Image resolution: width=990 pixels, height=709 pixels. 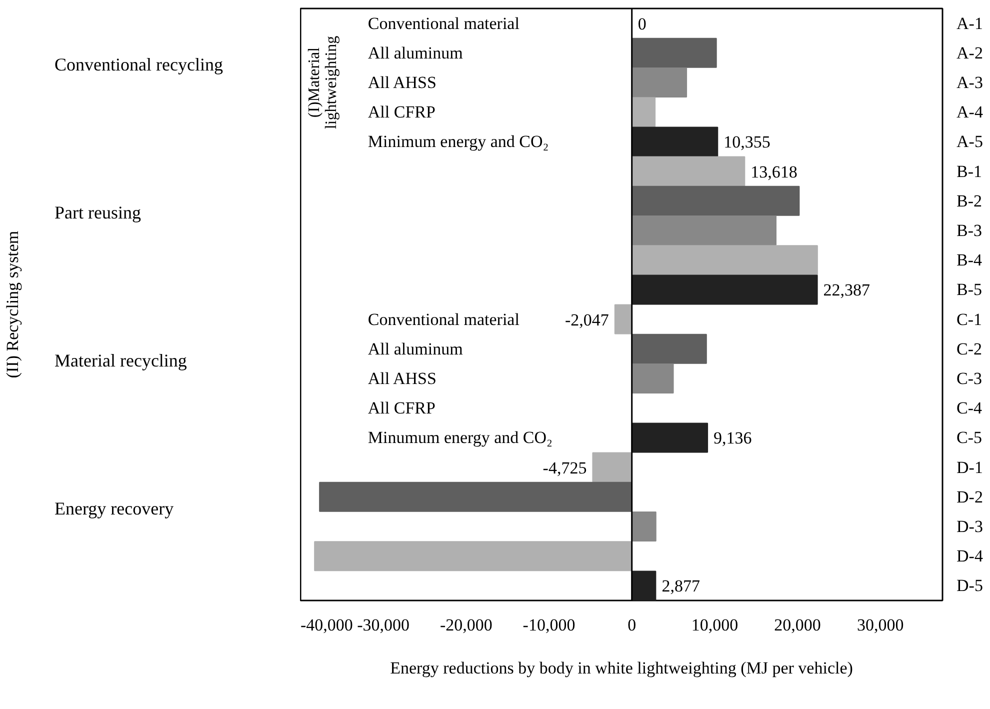 What do you see at coordinates (323, 83) in the screenshot?
I see `annotation: (I)Material lightweighting` at bounding box center [323, 83].